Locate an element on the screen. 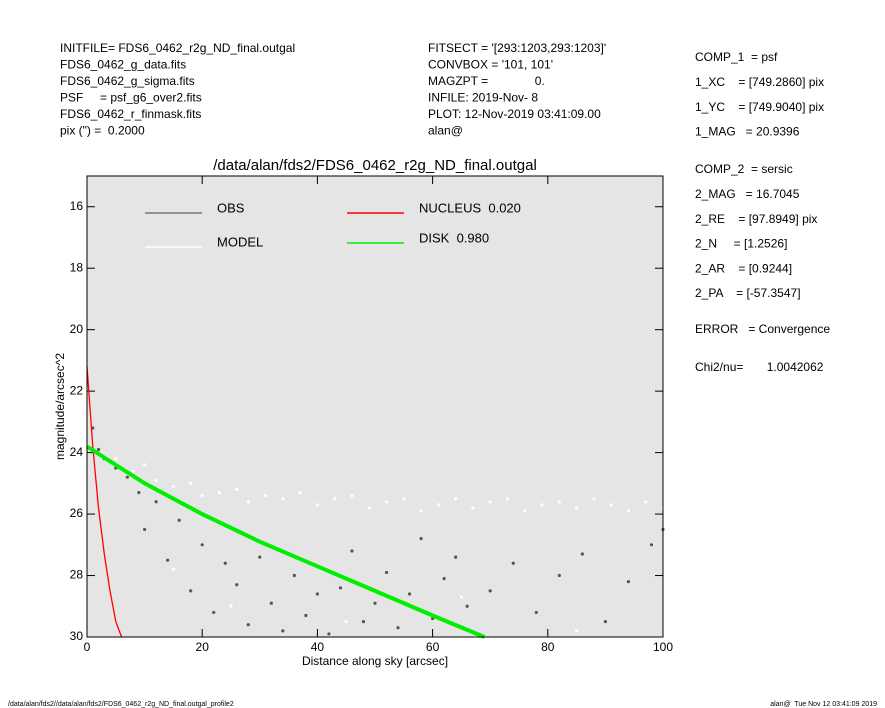 The image size is (885, 708). fit-parameter: 2_AR = [0.9244] is located at coordinates (743, 268).